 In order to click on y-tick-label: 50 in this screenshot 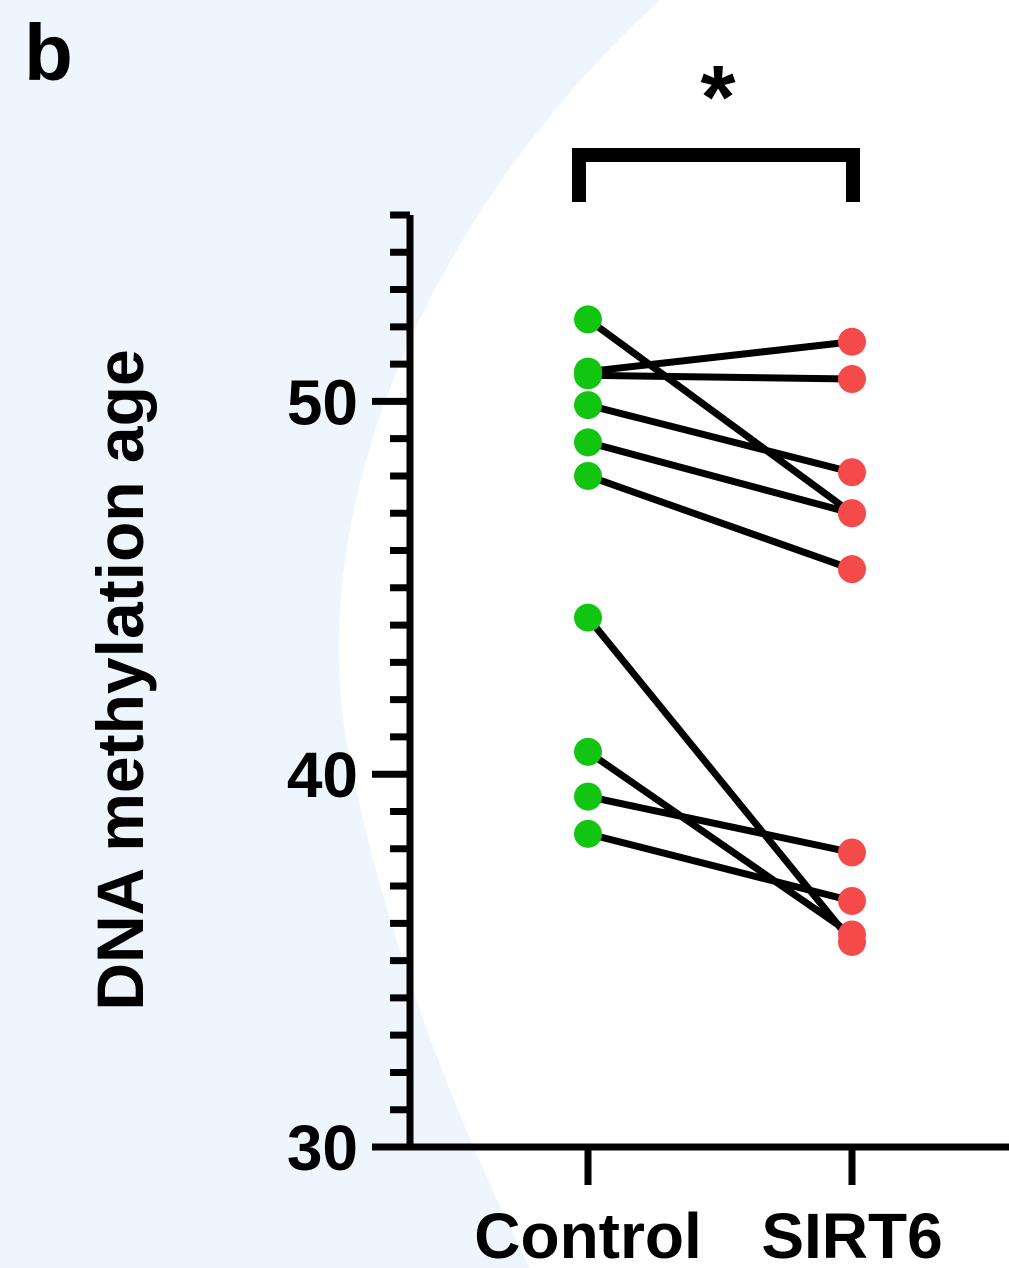, I will do `click(322, 402)`.